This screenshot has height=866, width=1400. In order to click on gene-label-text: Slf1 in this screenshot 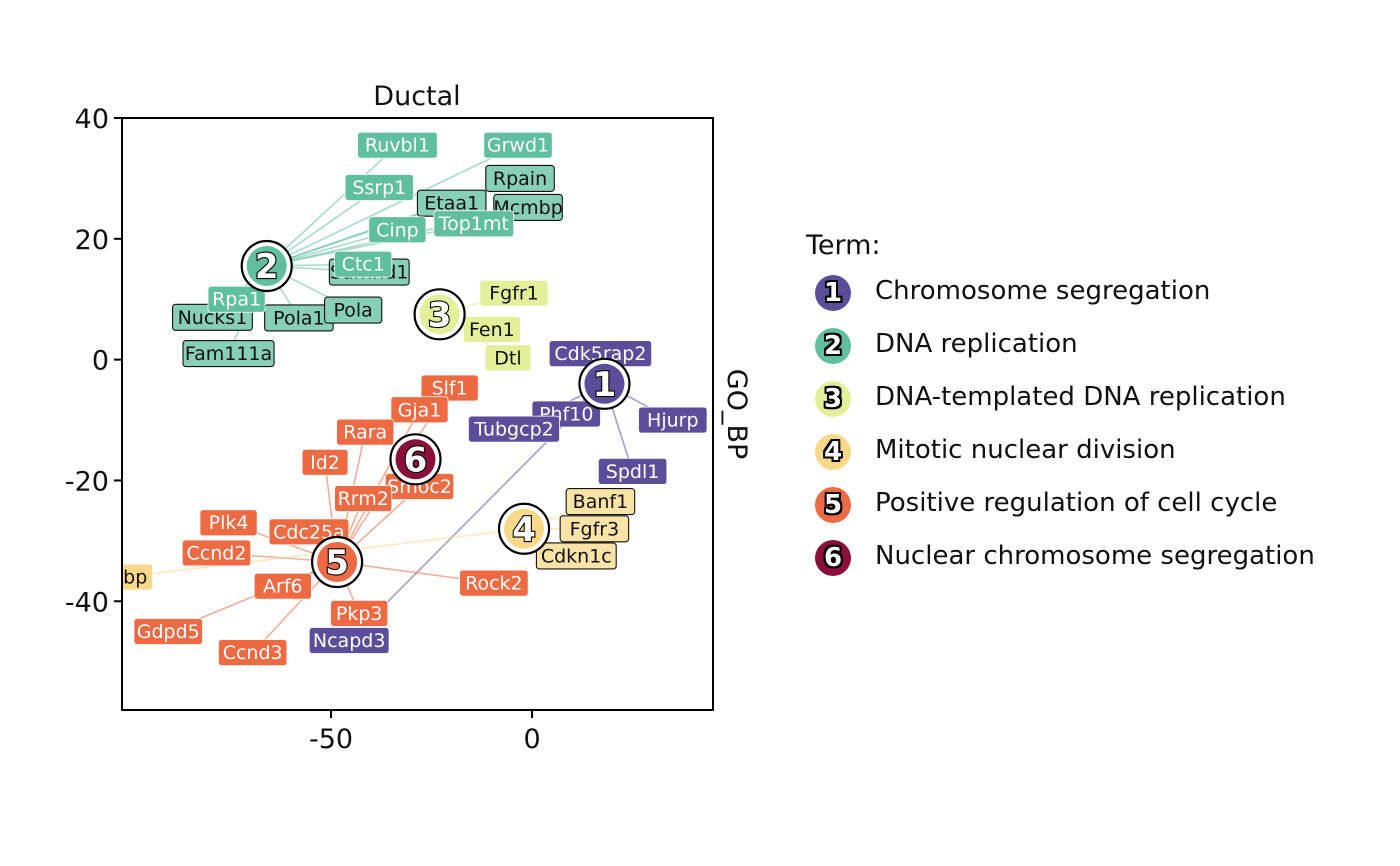, I will do `click(450, 389)`.